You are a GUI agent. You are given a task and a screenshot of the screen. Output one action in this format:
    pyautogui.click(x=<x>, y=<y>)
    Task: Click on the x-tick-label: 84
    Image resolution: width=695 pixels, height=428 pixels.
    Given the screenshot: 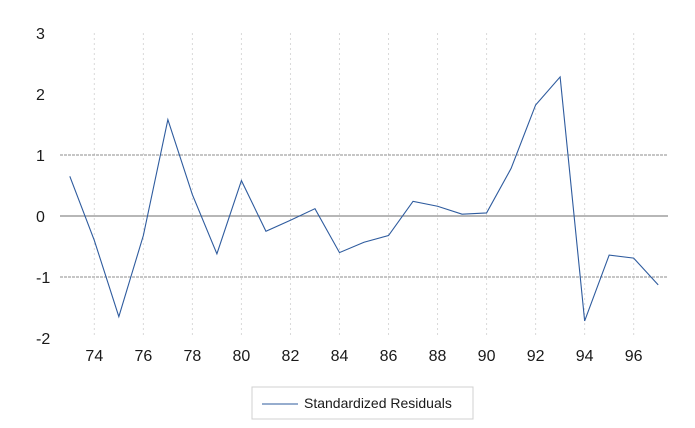 What is the action you would take?
    pyautogui.click(x=340, y=356)
    